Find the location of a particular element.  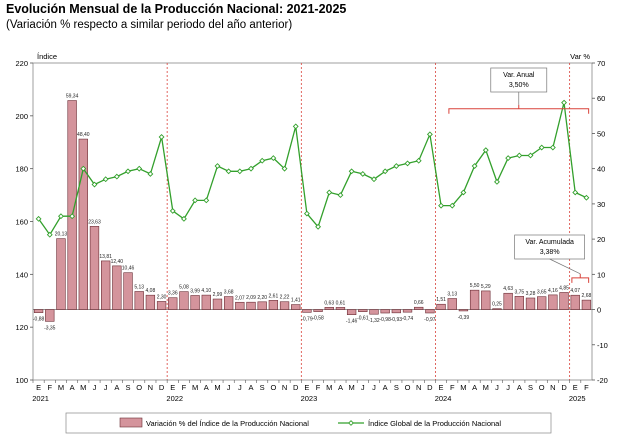

bar-value-label: 1,51 is located at coordinates (441, 300).